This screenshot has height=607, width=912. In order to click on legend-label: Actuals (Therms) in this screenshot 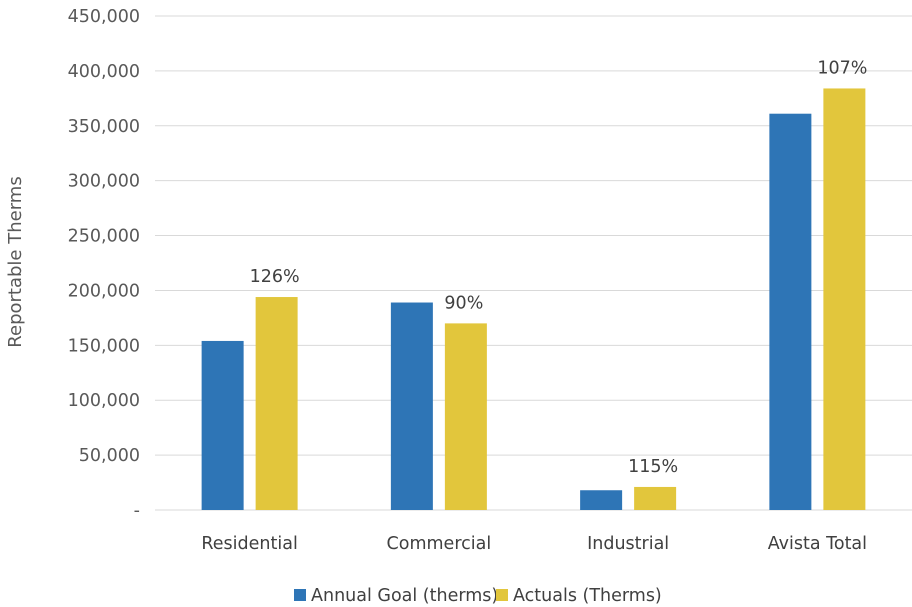, I will do `click(587, 596)`.